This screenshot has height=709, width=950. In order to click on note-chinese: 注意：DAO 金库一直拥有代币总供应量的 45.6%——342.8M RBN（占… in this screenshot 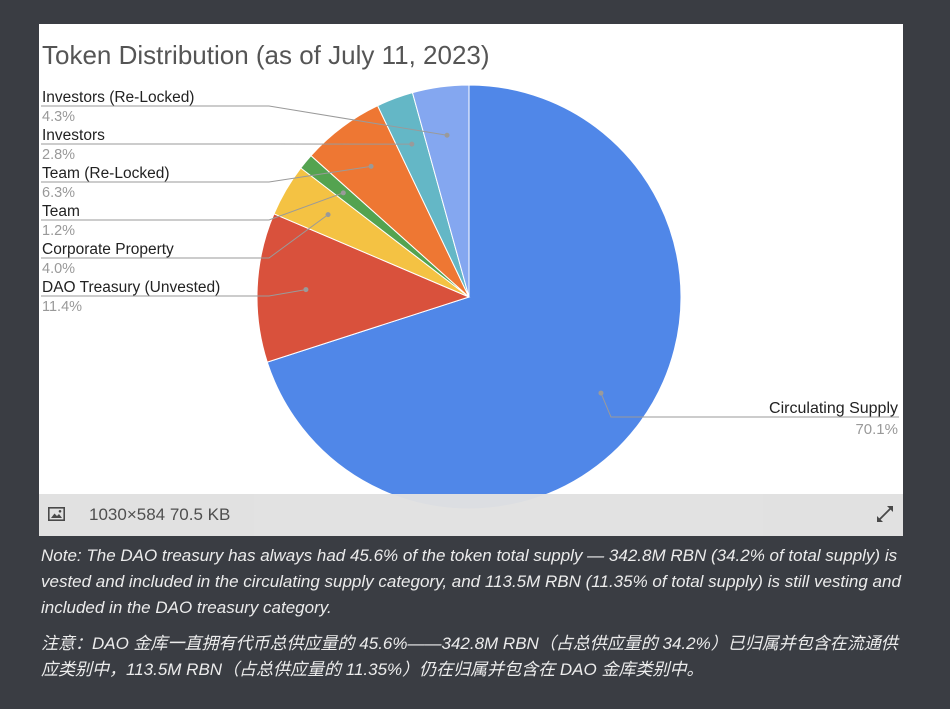, I will do `click(469, 656)`.